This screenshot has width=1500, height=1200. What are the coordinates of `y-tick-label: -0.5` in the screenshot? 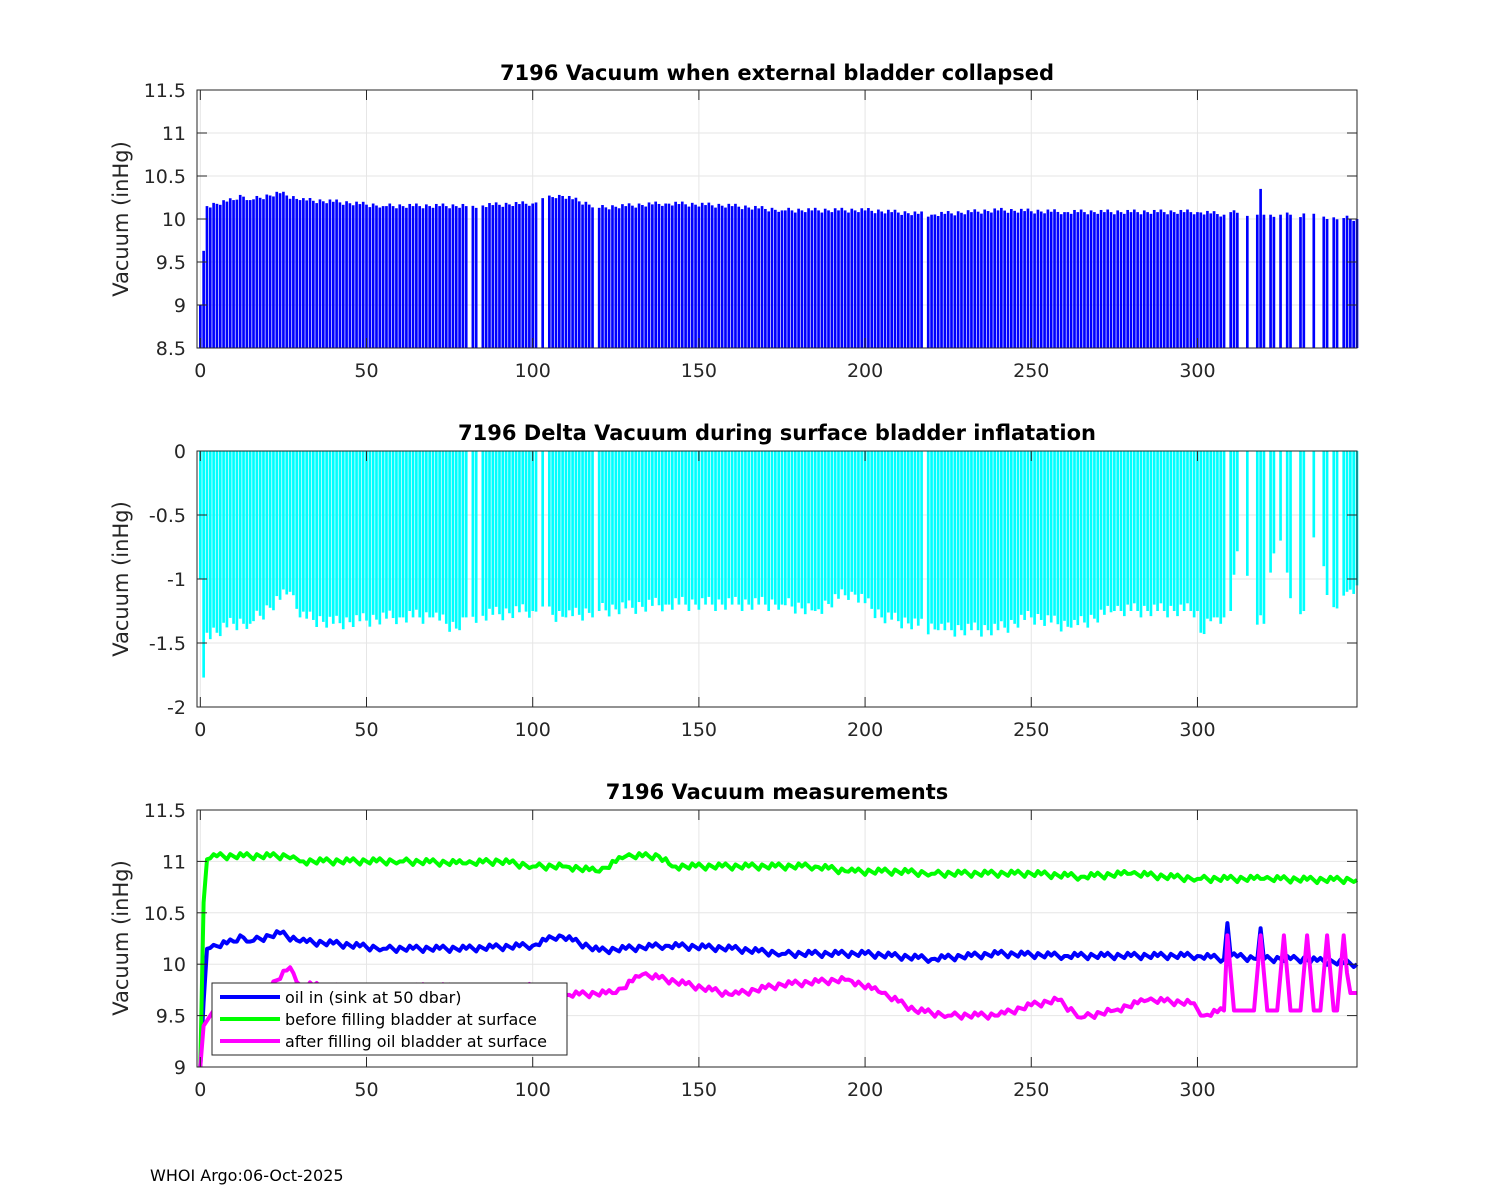 It's located at (167, 516).